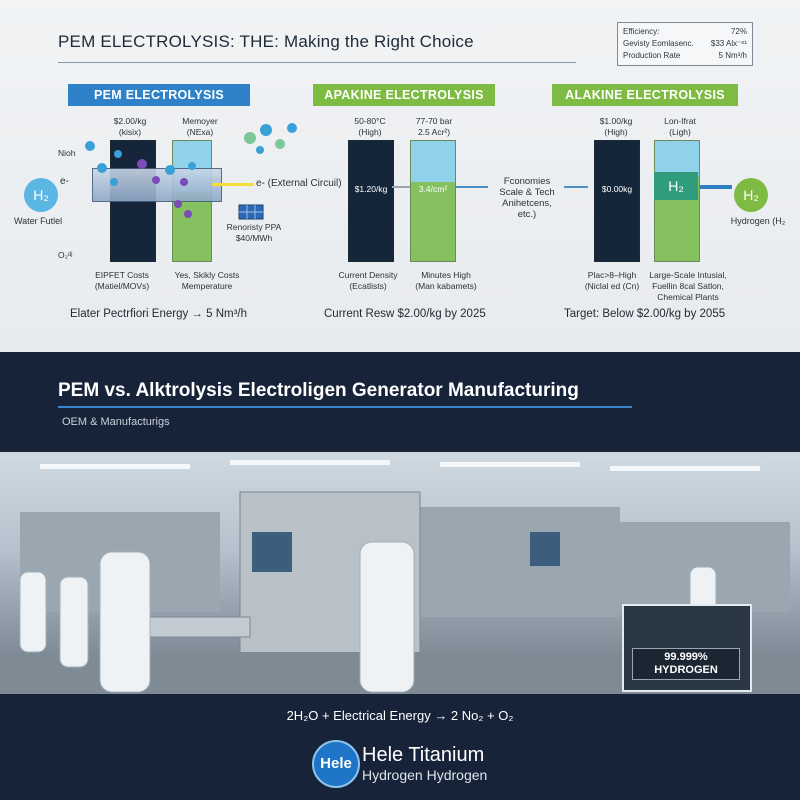  What do you see at coordinates (317, 62) in the screenshot?
I see `title-divider` at bounding box center [317, 62].